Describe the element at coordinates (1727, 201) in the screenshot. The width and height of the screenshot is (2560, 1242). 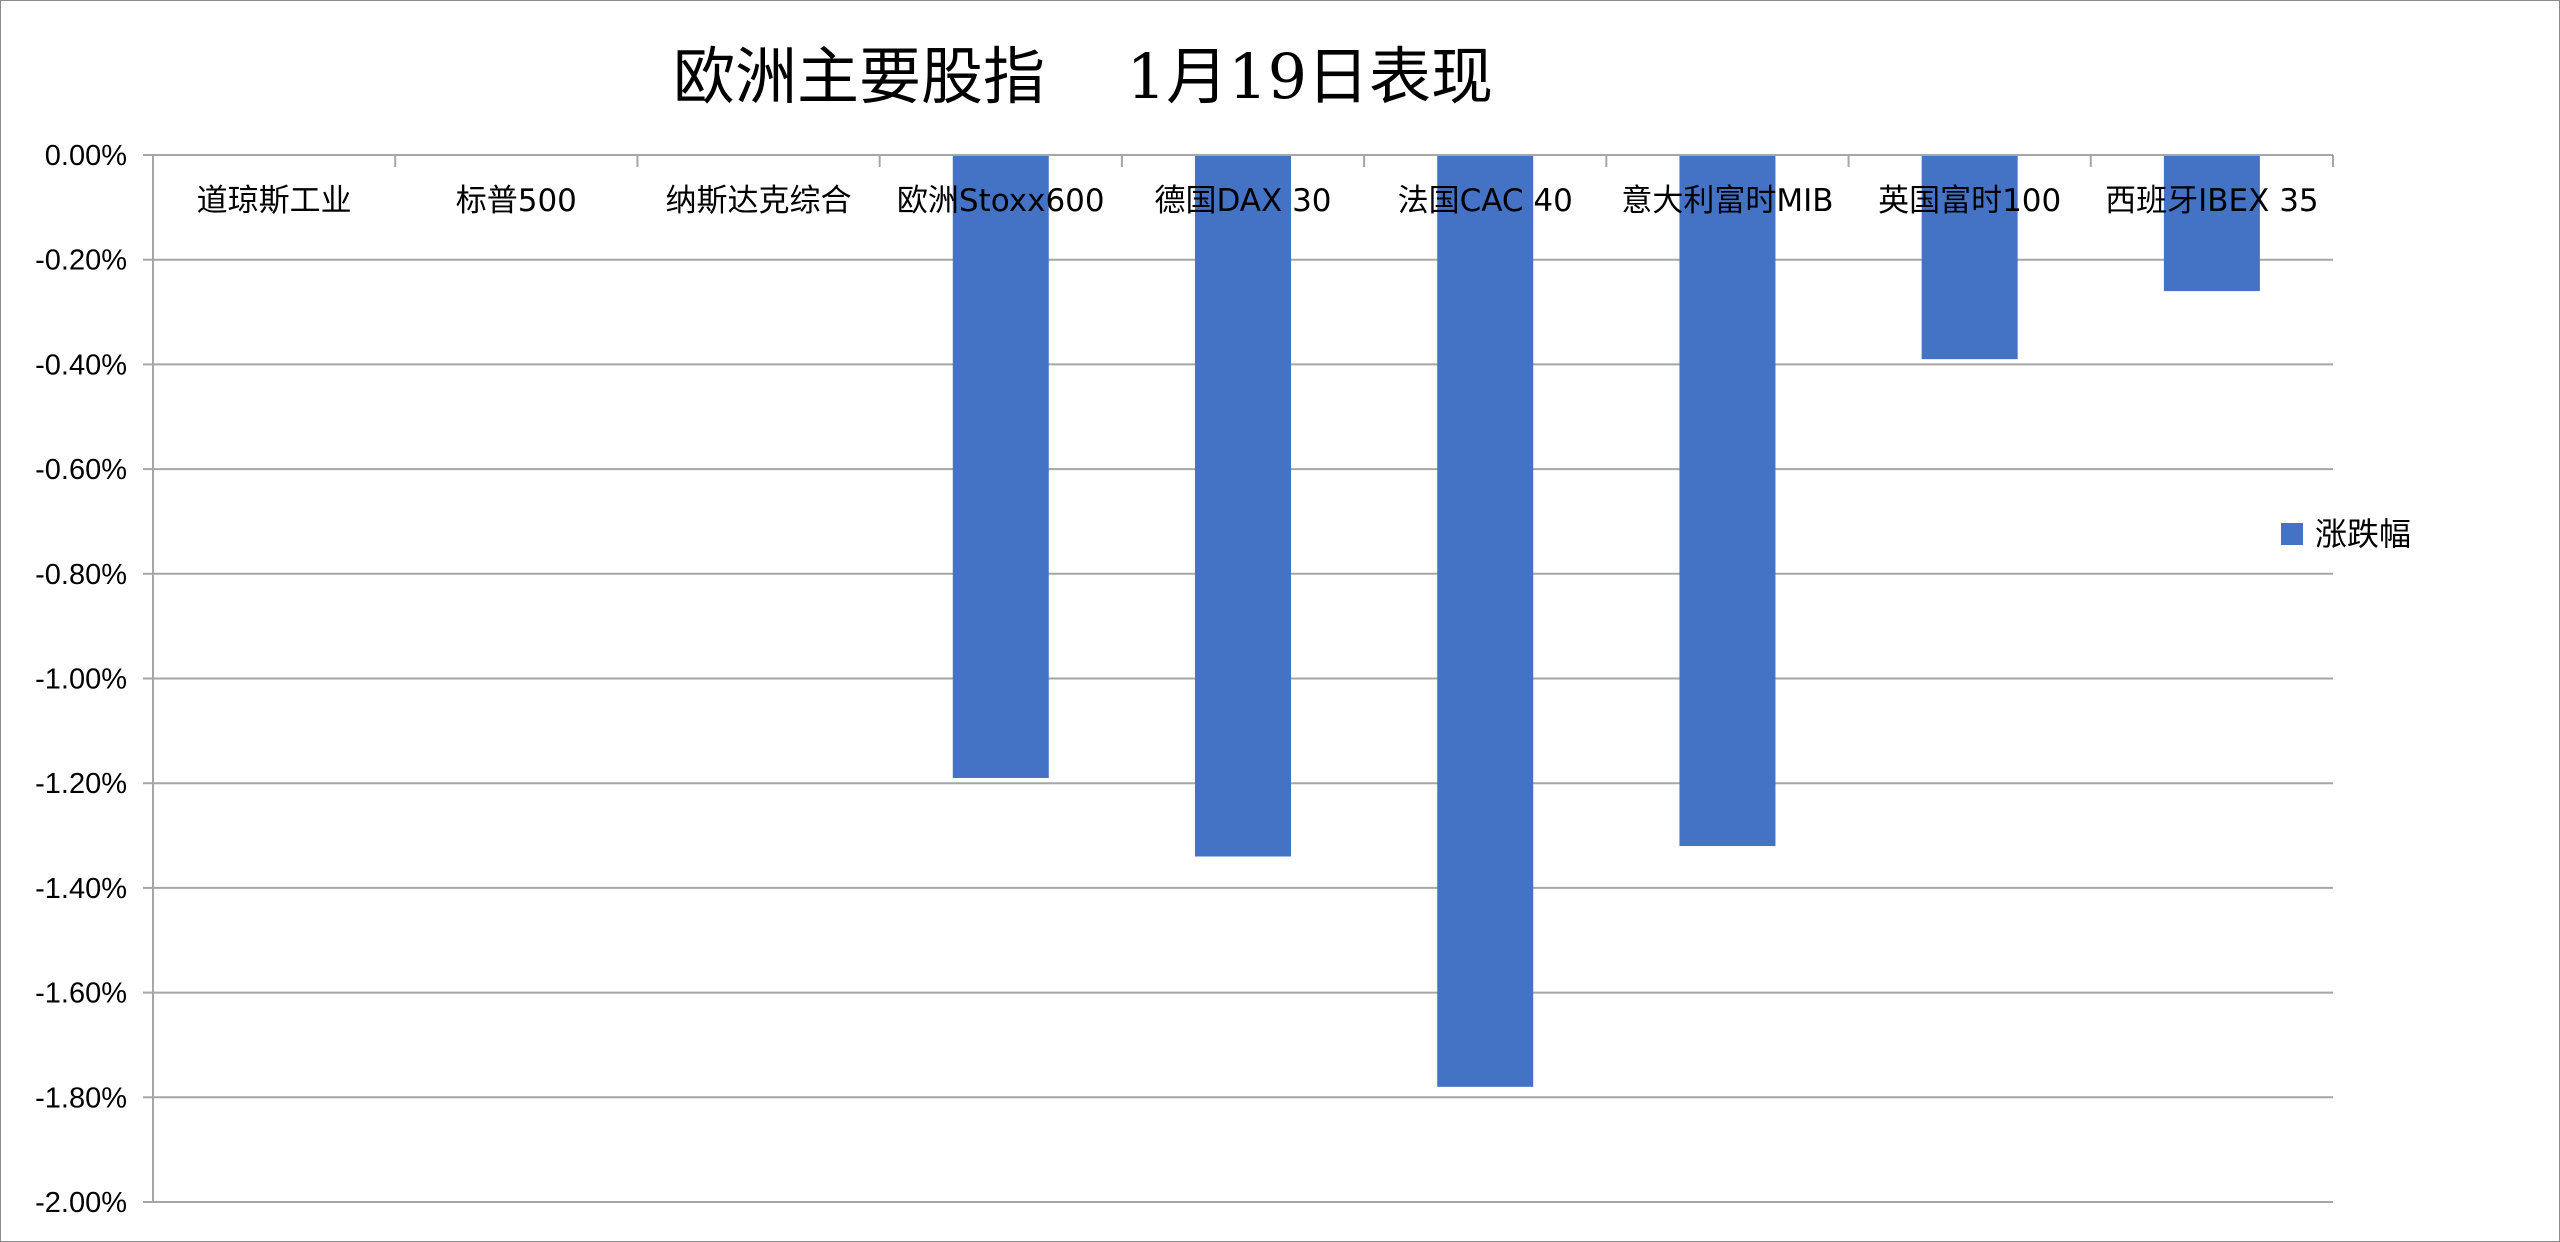
I see `x-tick-label: 意大利富时MIB` at that location.